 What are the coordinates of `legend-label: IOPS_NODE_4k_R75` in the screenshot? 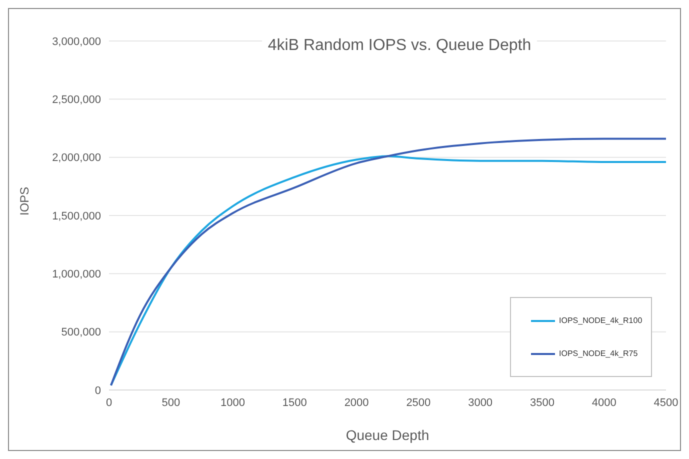 It's located at (598, 353).